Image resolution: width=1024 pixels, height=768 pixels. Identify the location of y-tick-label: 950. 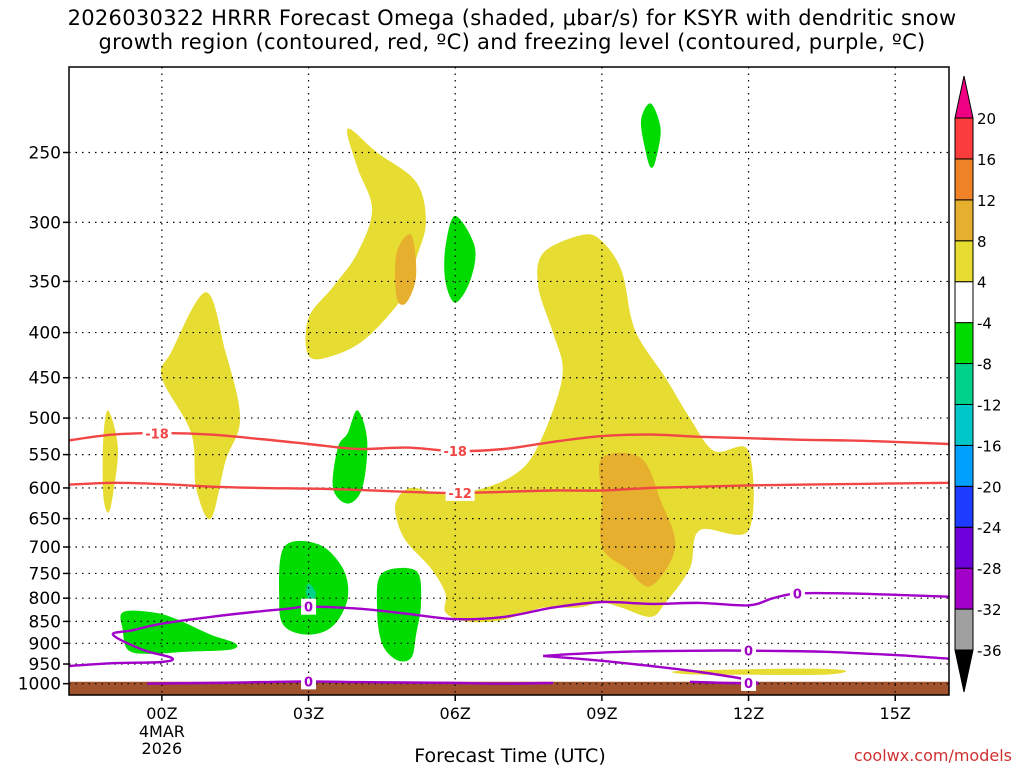
(45, 665).